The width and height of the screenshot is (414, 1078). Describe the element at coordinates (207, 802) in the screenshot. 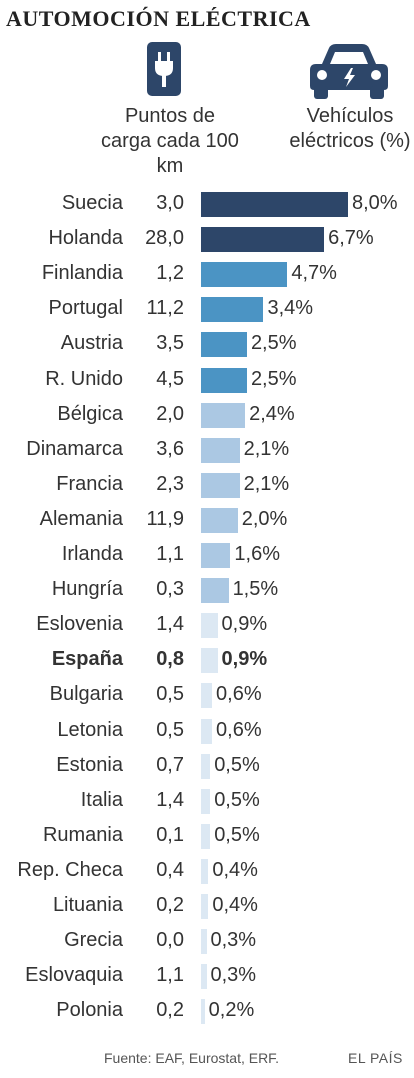

I see `chart-row: Italia 1,4 0,5%` at that location.